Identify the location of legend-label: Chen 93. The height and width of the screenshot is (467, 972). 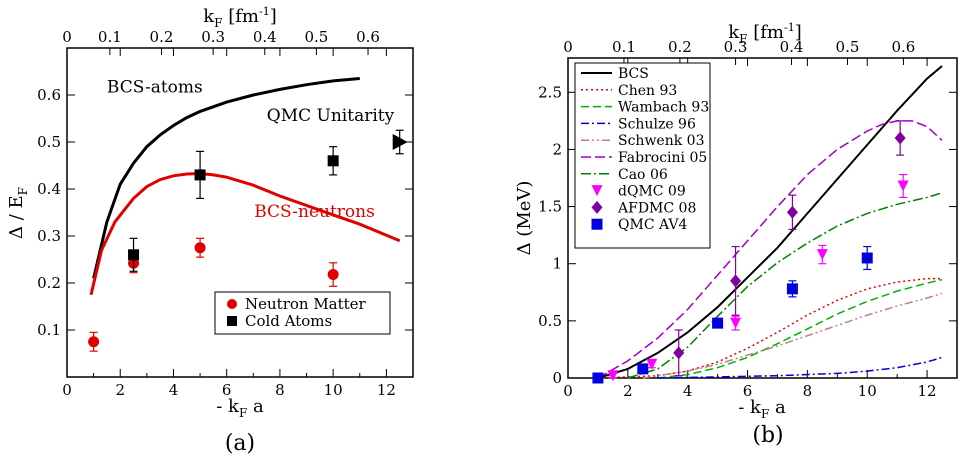
(647, 91).